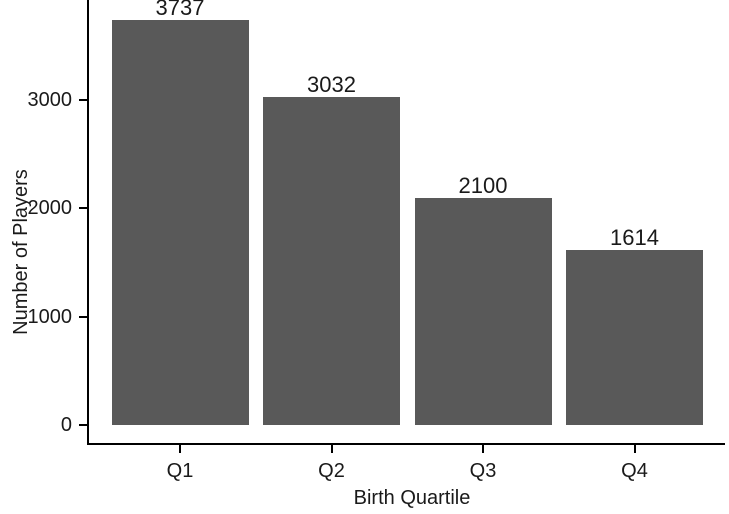  I want to click on bar-value-label: 3032, so click(331, 84).